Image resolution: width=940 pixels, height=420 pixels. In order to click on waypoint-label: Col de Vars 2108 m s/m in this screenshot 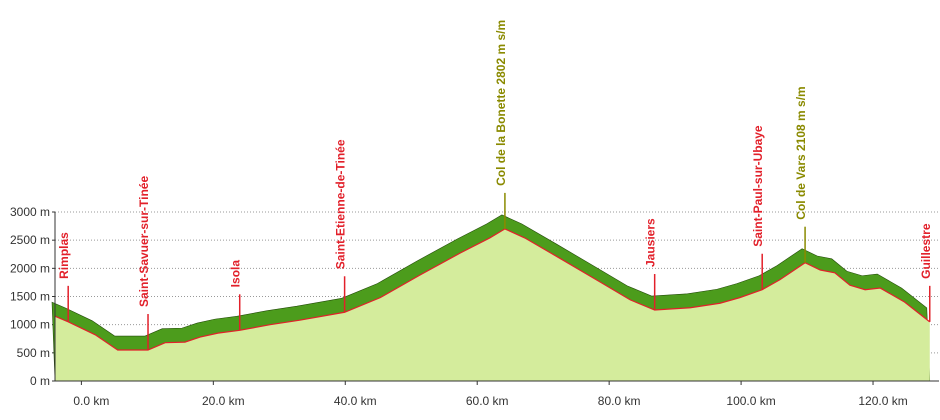, I will do `click(801, 152)`.